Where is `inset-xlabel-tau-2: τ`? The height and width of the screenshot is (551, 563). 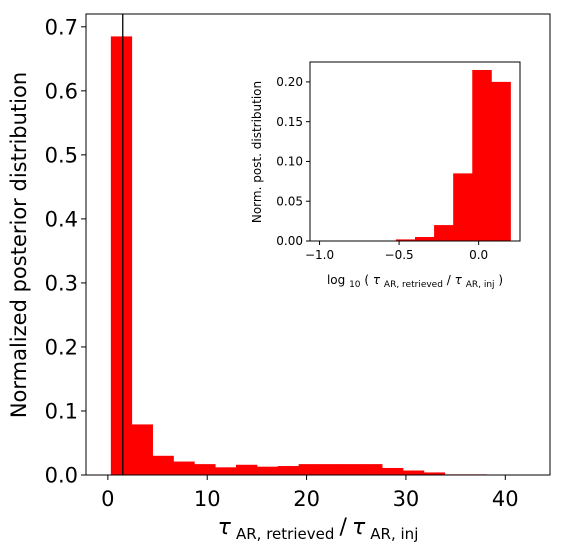 inset-xlabel-tau-2: τ is located at coordinates (459, 280).